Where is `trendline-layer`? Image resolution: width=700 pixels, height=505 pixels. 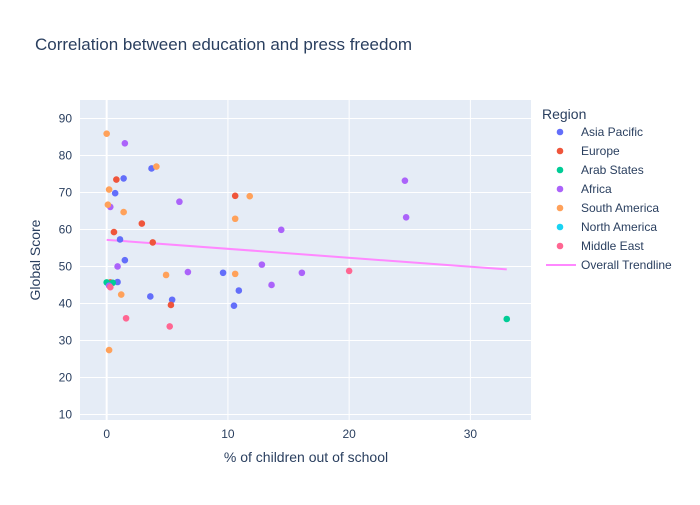
trendline-layer is located at coordinates (306, 254).